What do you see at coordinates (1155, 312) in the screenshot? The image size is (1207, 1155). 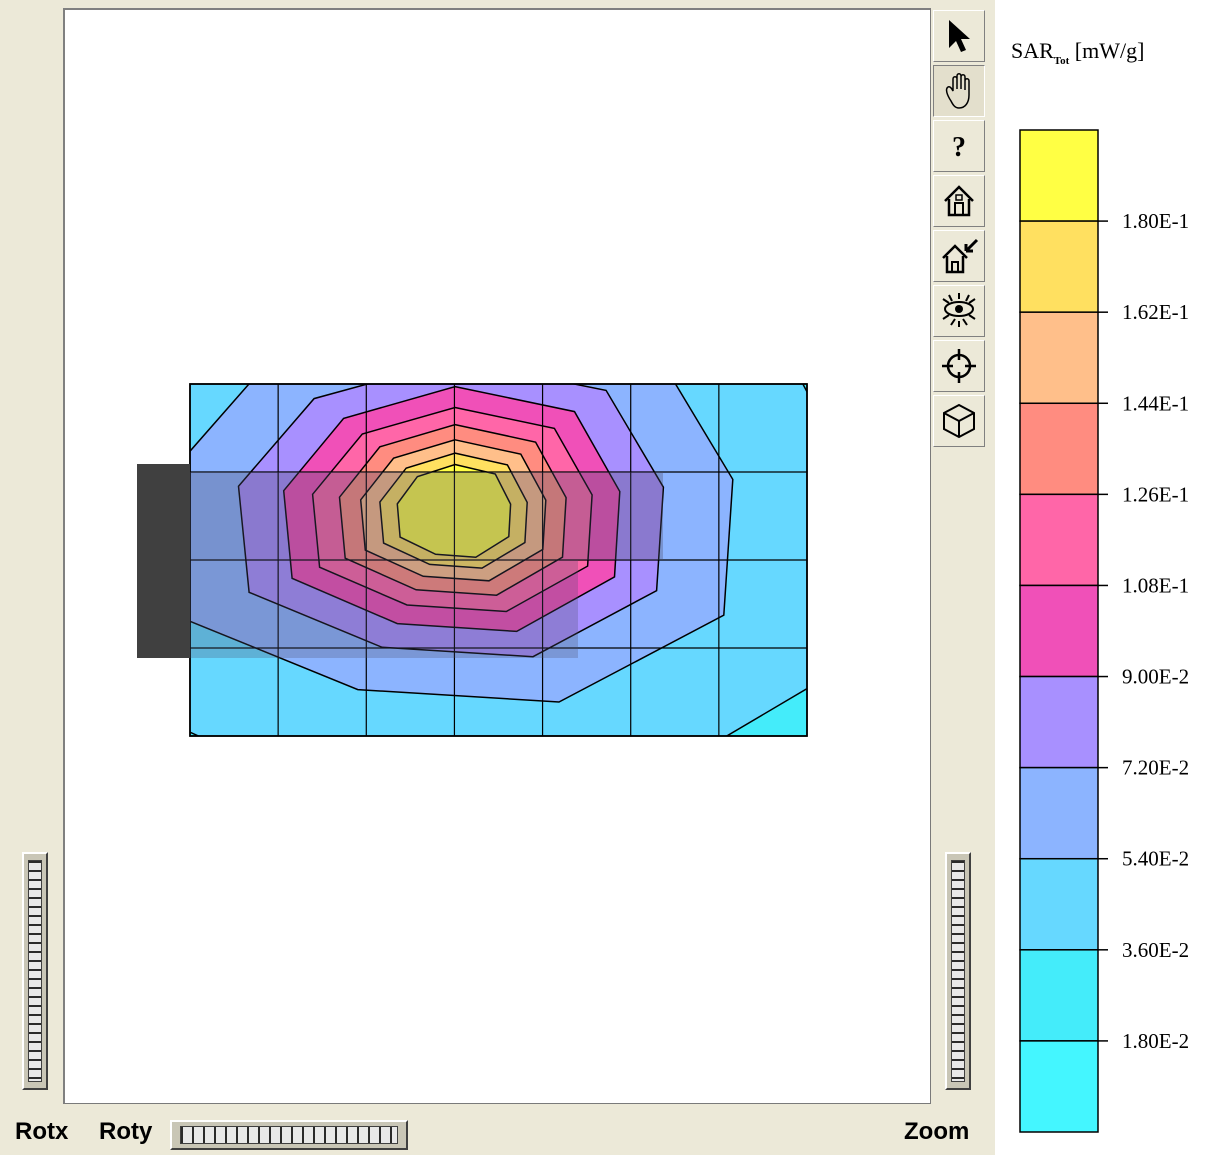 I see `legend-level-label: 1.62E-1` at bounding box center [1155, 312].